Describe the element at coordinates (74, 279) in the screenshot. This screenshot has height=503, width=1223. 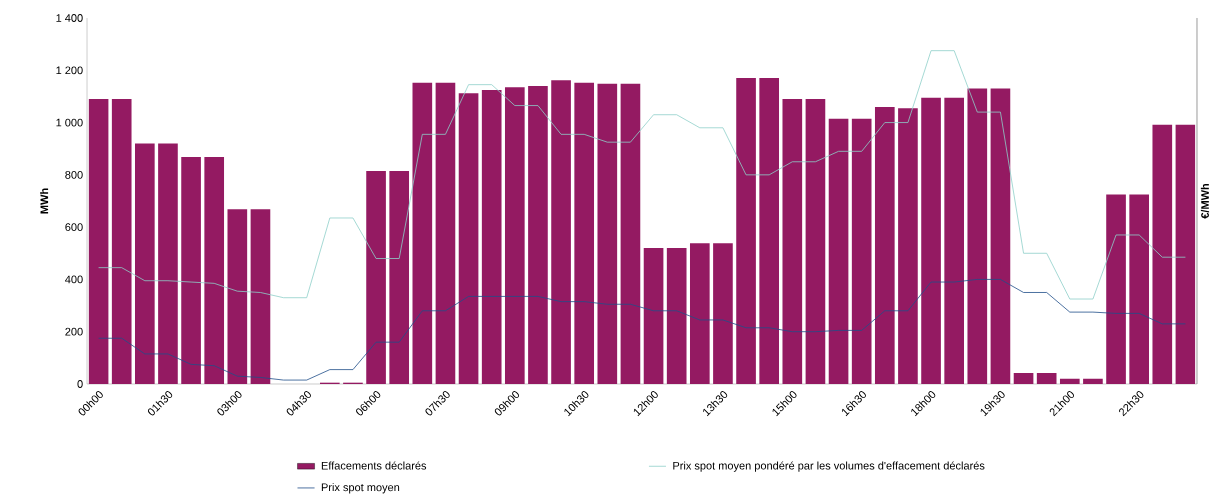
I see `y-tick-label: 400` at that location.